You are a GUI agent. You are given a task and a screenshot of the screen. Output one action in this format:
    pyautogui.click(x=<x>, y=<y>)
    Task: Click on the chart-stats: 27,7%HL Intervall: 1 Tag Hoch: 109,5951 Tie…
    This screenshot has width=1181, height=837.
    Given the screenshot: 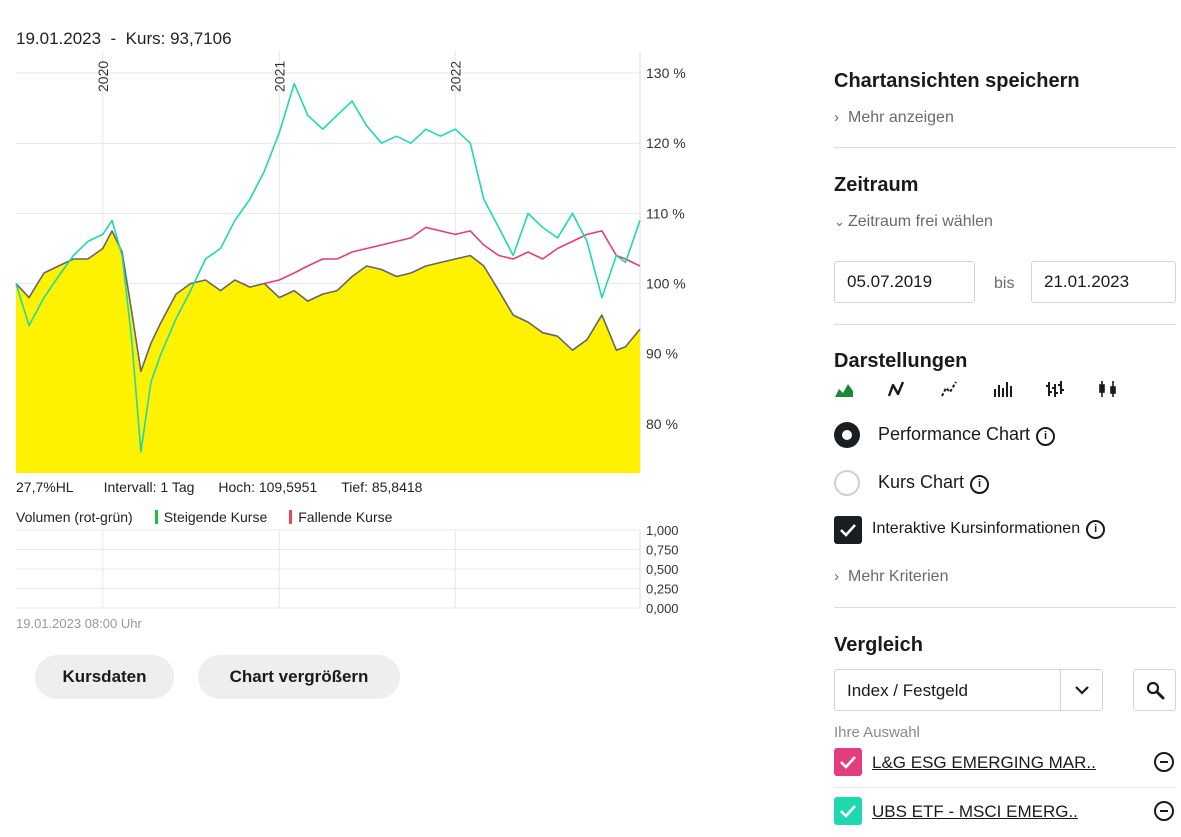 What is the action you would take?
    pyautogui.click(x=231, y=487)
    